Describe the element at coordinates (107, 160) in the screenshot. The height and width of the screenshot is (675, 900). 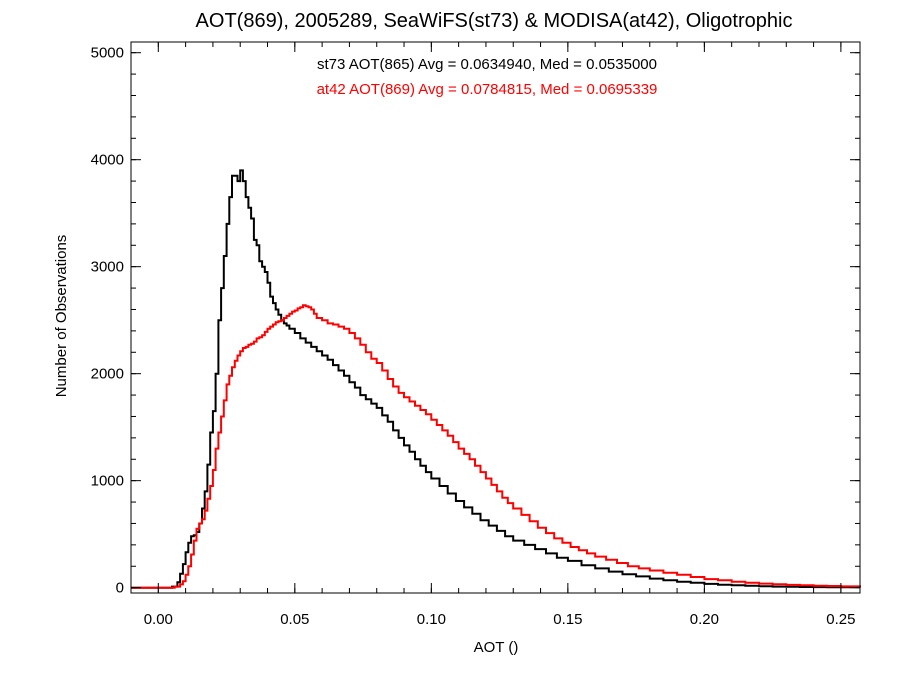
I see `y-tick-label: 4000` at that location.